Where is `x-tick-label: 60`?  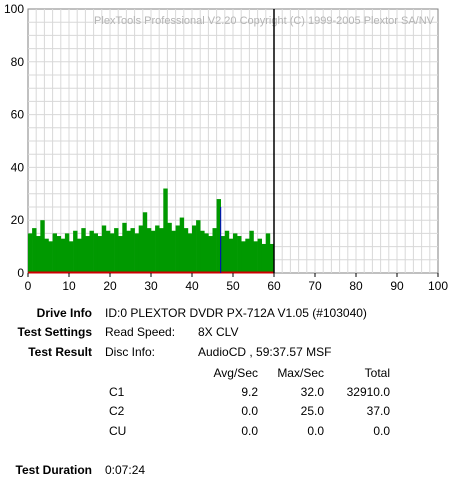 x-tick-label: 60 is located at coordinates (274, 286).